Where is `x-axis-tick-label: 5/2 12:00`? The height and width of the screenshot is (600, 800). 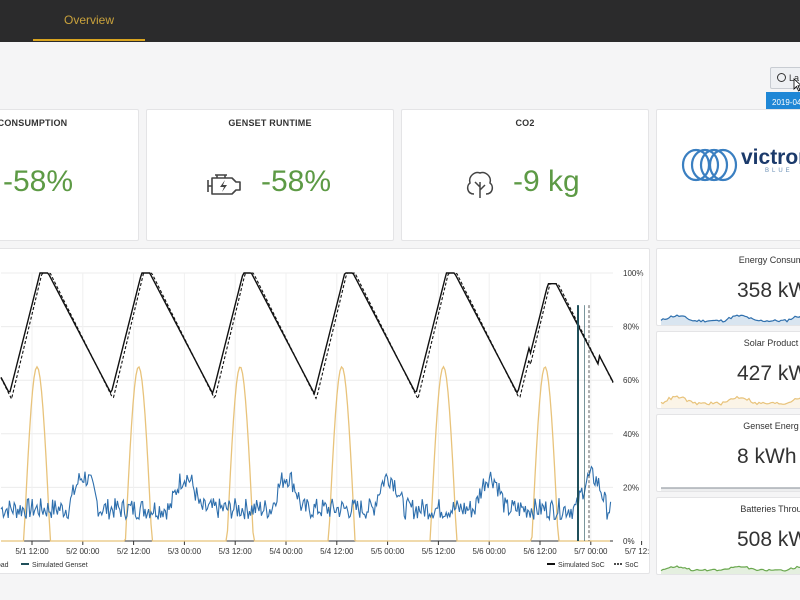 x-axis-tick-label: 5/2 12:00 is located at coordinates (134, 551).